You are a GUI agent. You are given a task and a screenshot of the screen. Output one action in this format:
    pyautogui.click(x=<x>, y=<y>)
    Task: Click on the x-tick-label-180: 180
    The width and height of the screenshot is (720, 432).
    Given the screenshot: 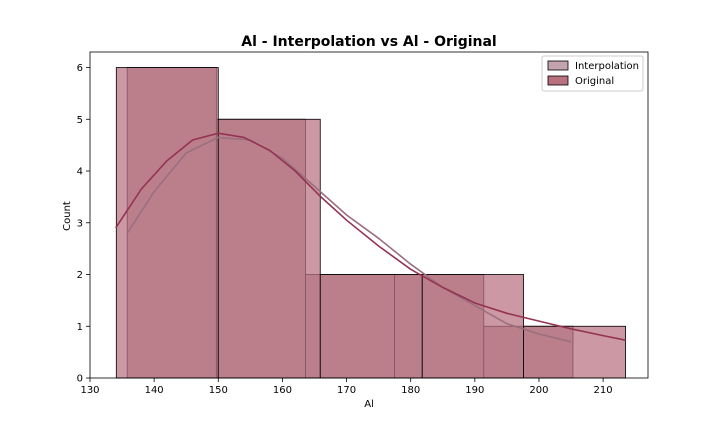 What is the action you would take?
    pyautogui.click(x=410, y=390)
    